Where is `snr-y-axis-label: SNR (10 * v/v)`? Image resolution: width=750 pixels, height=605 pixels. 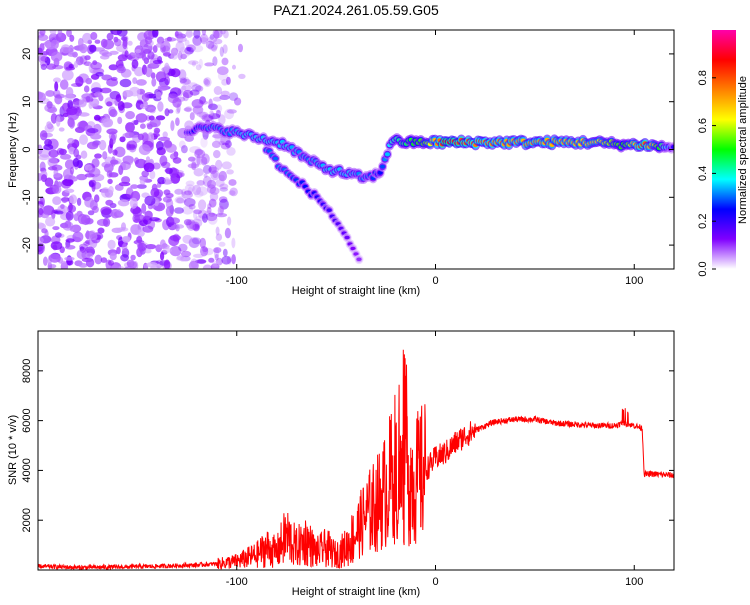 snr-y-axis-label: SNR (10 * v/v) is located at coordinates (13, 450).